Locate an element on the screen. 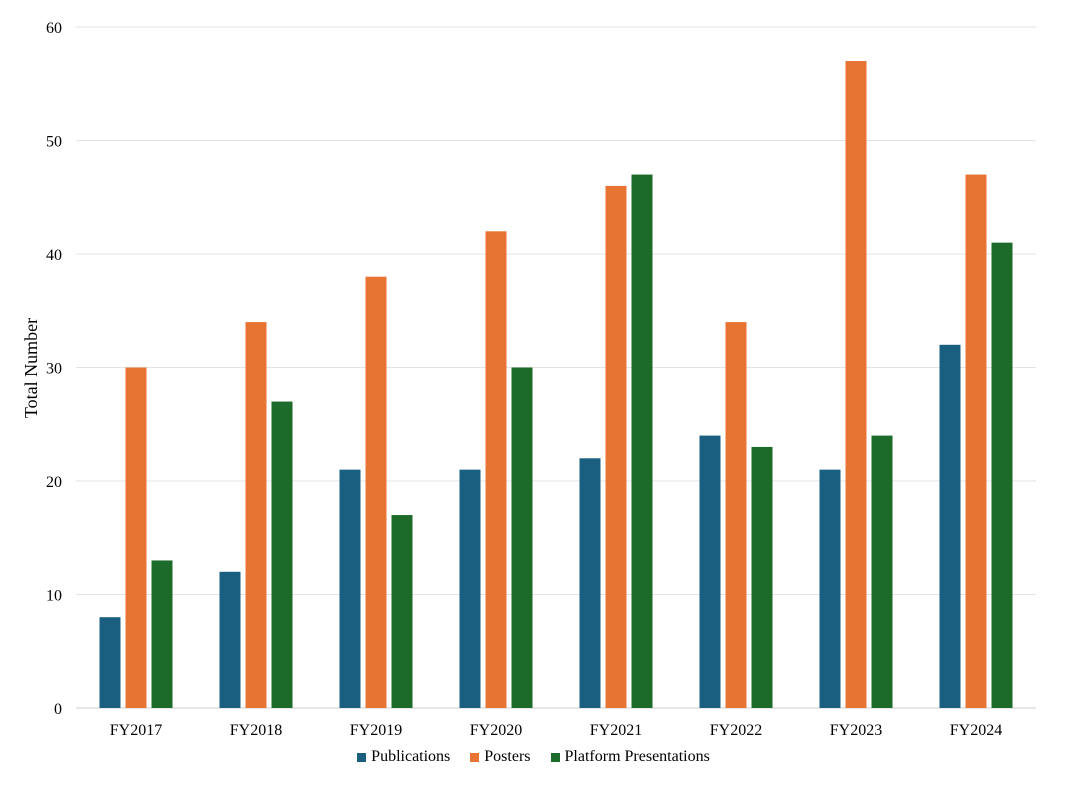 This screenshot has height=800, width=1067. x-tick-label: FY2021 is located at coordinates (616, 730).